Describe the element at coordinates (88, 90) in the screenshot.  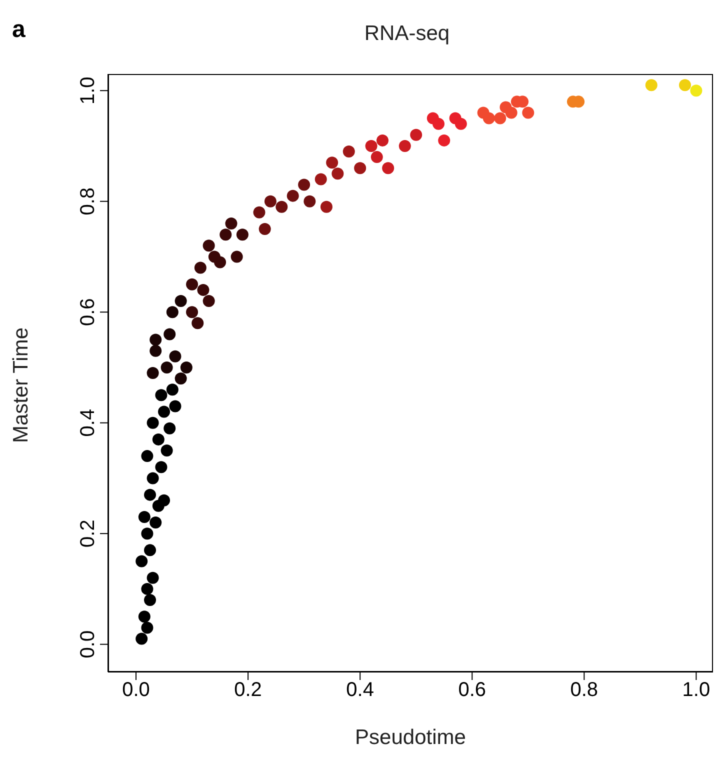
I see `y-tick-label: 1.0` at that location.